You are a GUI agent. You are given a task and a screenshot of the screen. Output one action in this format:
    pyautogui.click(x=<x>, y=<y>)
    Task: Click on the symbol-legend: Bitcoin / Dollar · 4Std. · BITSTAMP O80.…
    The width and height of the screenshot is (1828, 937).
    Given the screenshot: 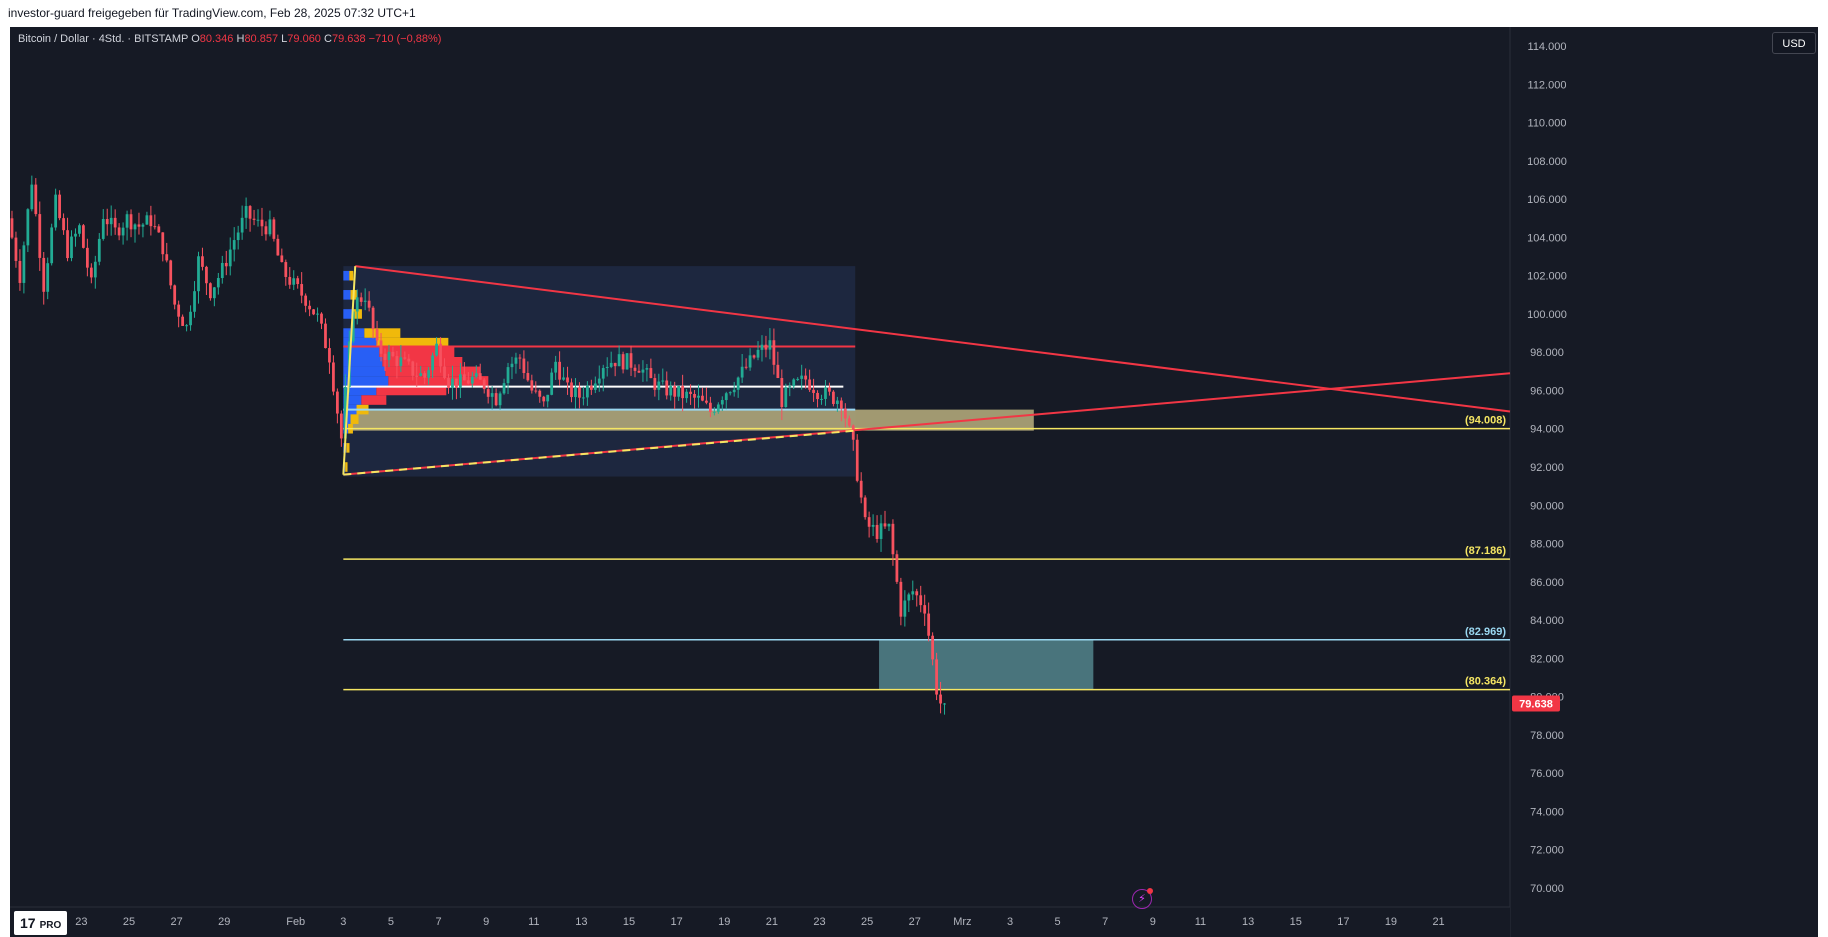 What is the action you would take?
    pyautogui.click(x=229, y=39)
    